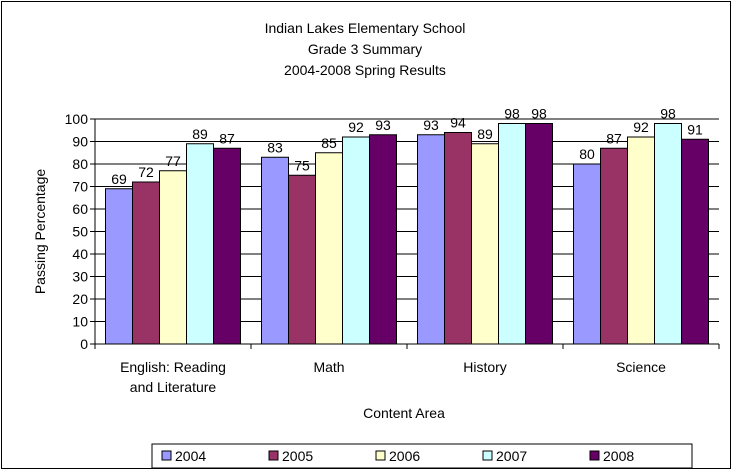  What do you see at coordinates (302, 165) in the screenshot?
I see `data-label: 75` at bounding box center [302, 165].